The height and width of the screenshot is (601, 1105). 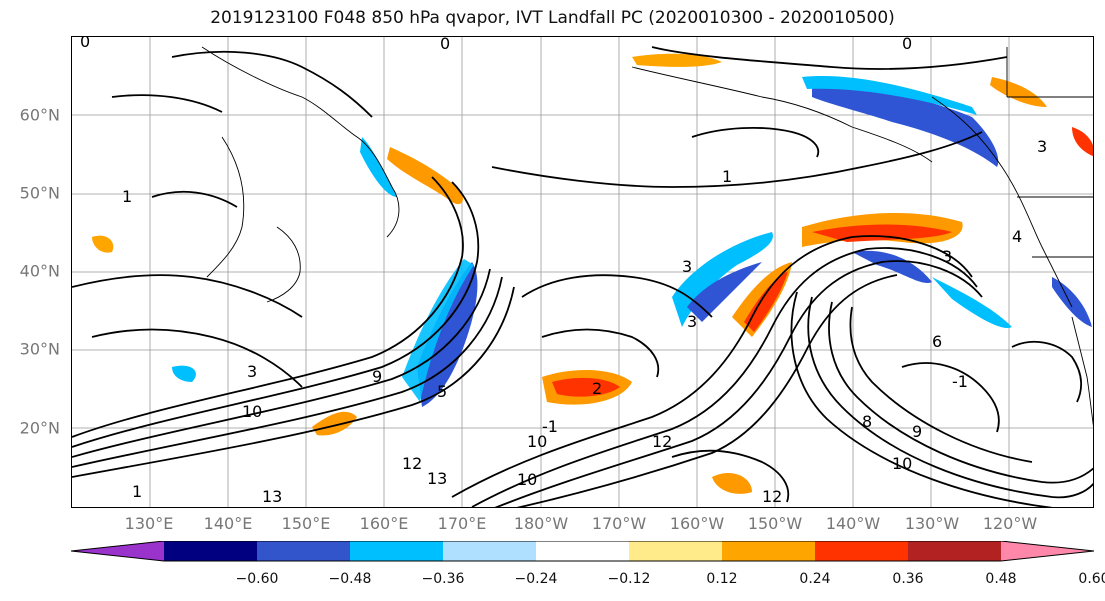 What do you see at coordinates (536, 579) in the screenshot?
I see `colorbar-tick-label: −0.24` at bounding box center [536, 579].